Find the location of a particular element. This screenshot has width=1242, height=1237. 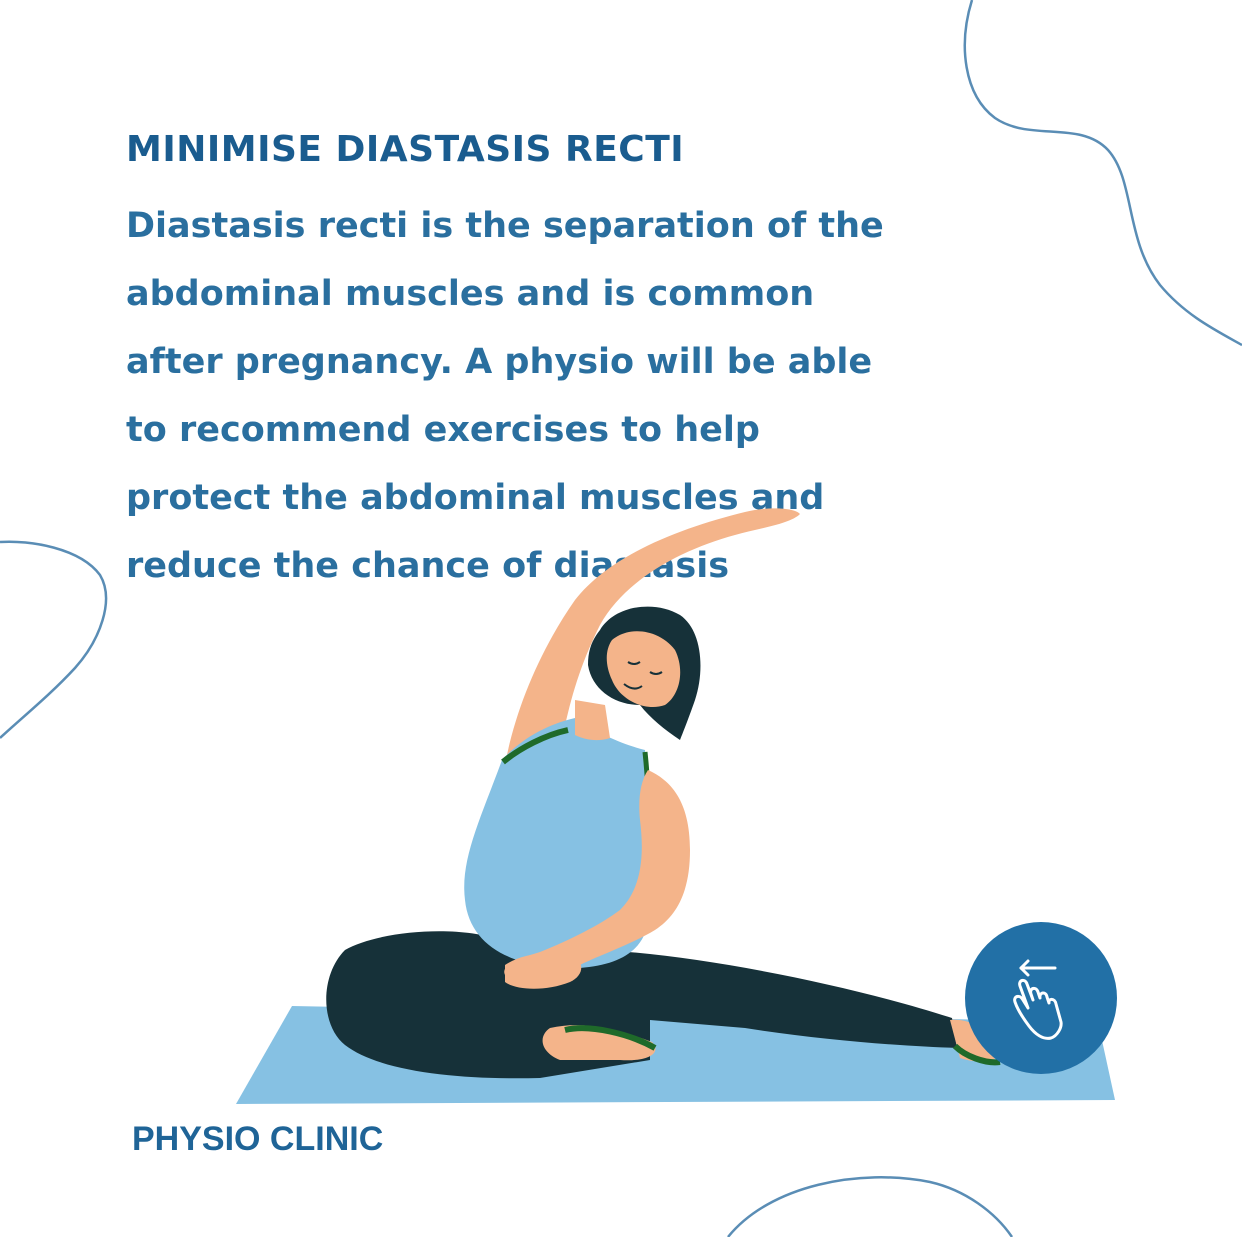

tank-top is located at coordinates (558, 843).